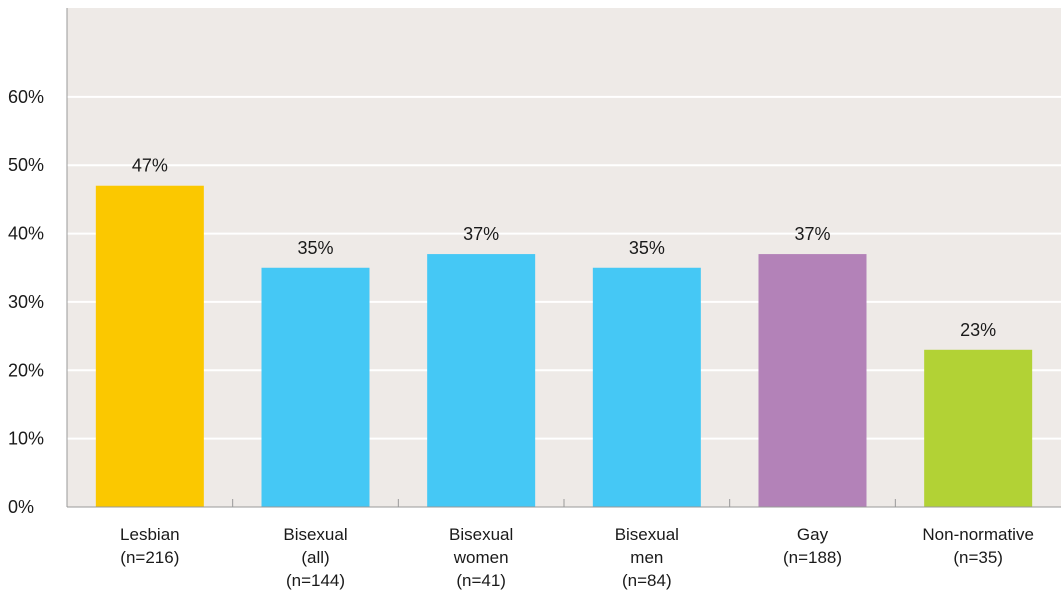 The image size is (1061, 599). Describe the element at coordinates (26, 439) in the screenshot. I see `y-tick-label: 10%` at that location.